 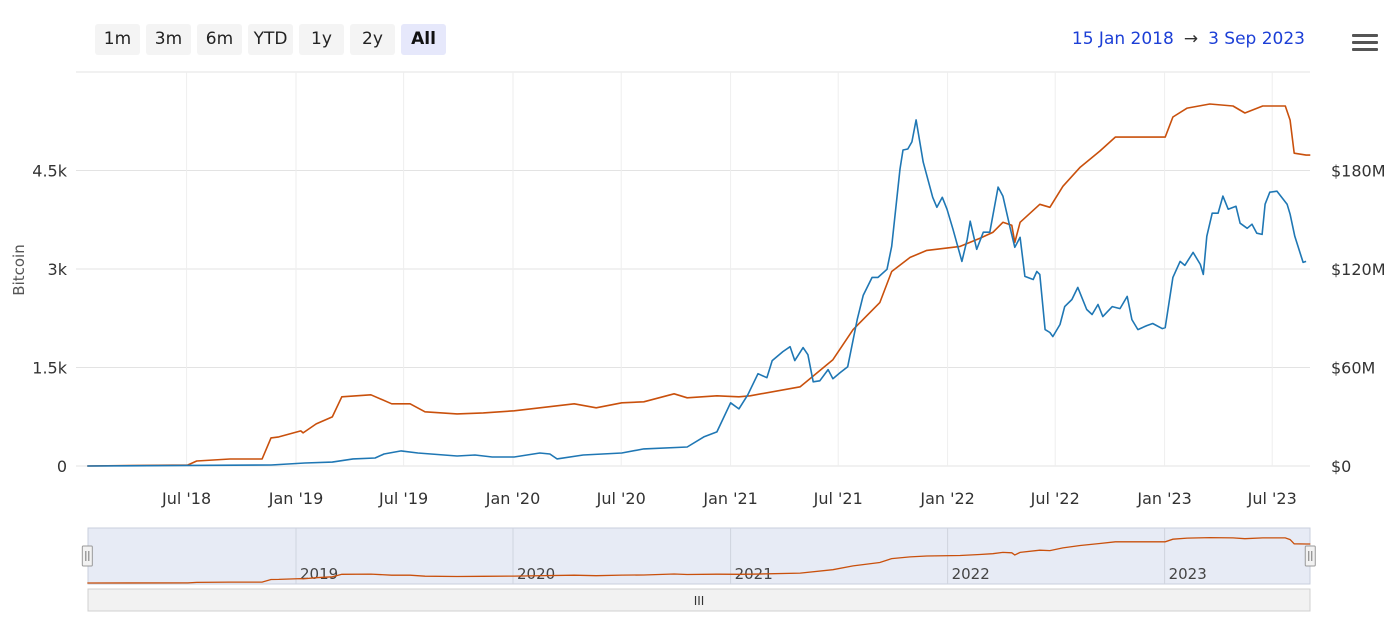 I want to click on navigator-mask, so click(x=699, y=556).